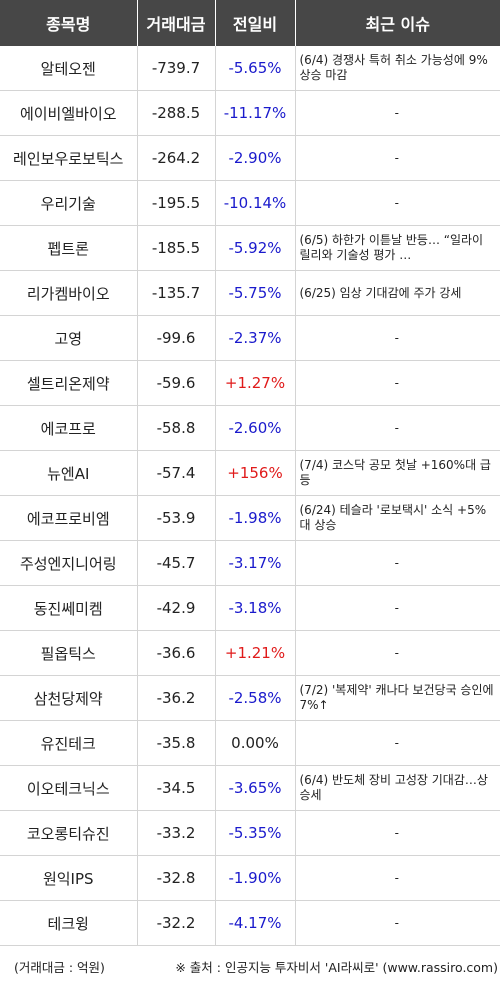  I want to click on price-change: -2.58%, so click(255, 698).